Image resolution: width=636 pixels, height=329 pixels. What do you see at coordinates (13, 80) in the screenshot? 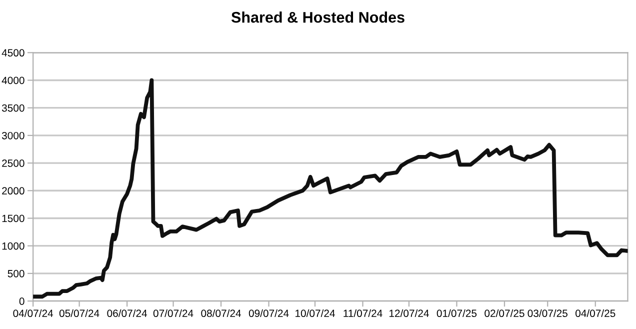
I see `y-tick-label: 4000` at bounding box center [13, 80].